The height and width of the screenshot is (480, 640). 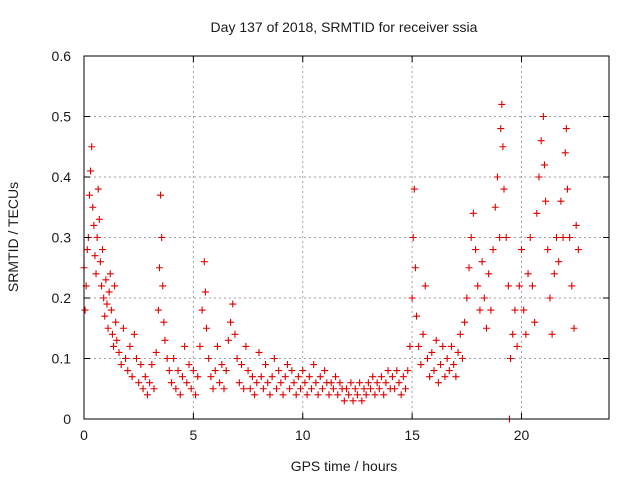 I want to click on y-tick-label: 0.4, so click(x=62, y=177).